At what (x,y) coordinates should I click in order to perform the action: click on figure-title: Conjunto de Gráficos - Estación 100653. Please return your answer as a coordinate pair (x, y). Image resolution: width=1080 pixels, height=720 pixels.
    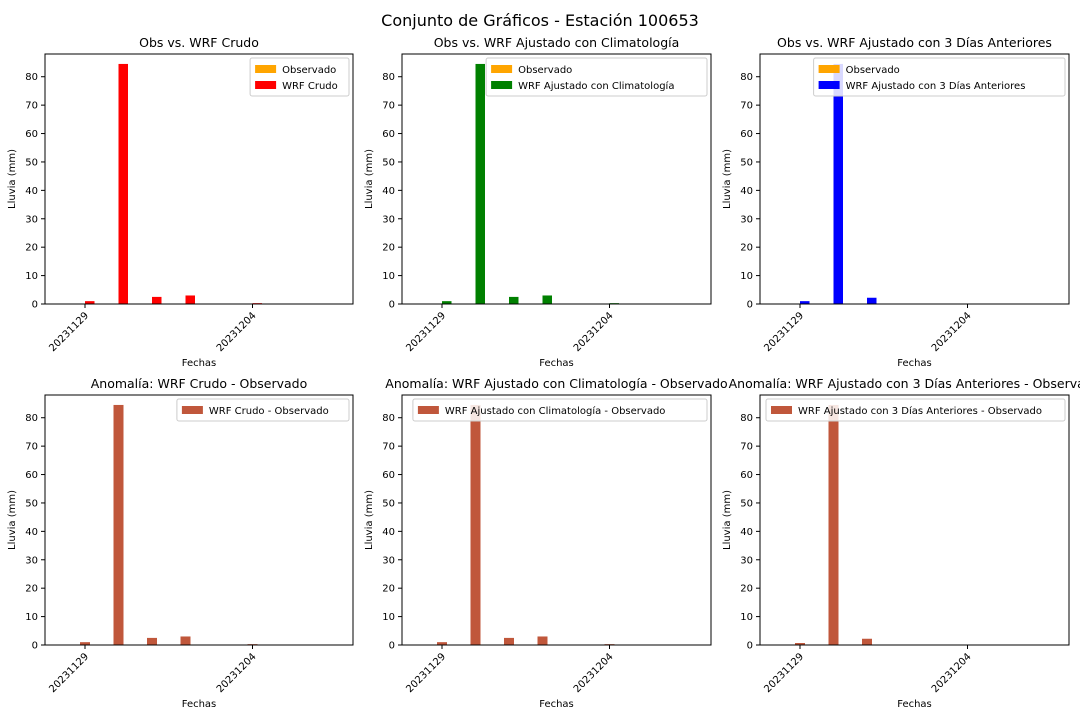
    Looking at the image, I should click on (540, 20).